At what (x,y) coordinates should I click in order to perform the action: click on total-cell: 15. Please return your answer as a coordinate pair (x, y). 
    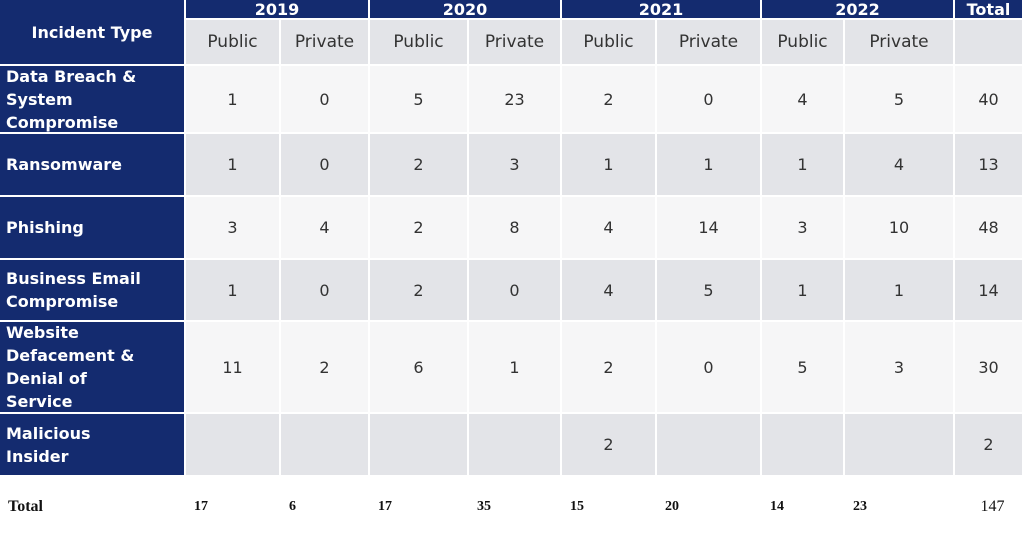
    Looking at the image, I should click on (609, 507).